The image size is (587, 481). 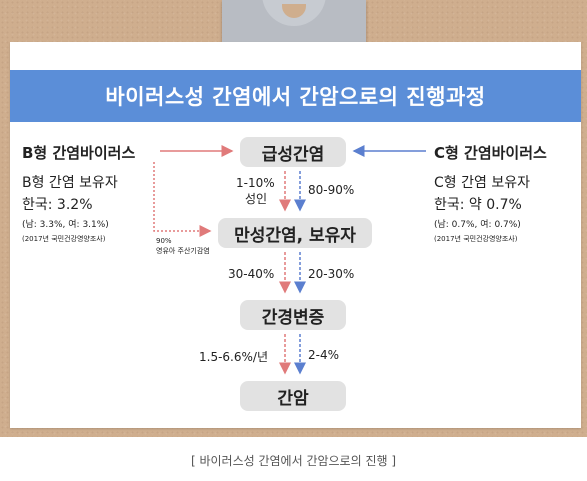 I want to click on stage-liver-cancer: 간암, so click(x=293, y=396).